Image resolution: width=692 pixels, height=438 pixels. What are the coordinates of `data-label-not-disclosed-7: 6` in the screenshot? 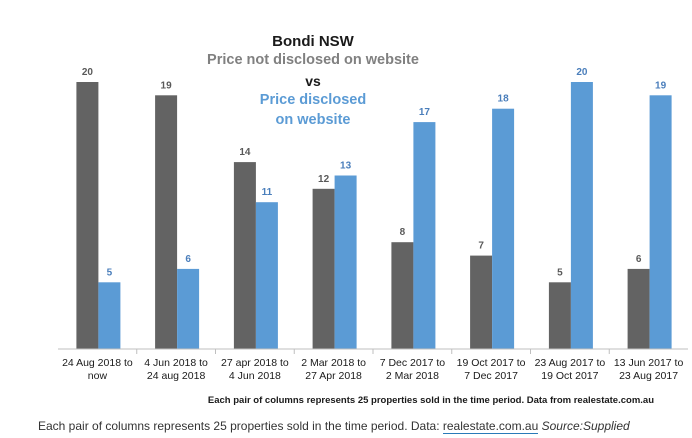 It's located at (639, 259).